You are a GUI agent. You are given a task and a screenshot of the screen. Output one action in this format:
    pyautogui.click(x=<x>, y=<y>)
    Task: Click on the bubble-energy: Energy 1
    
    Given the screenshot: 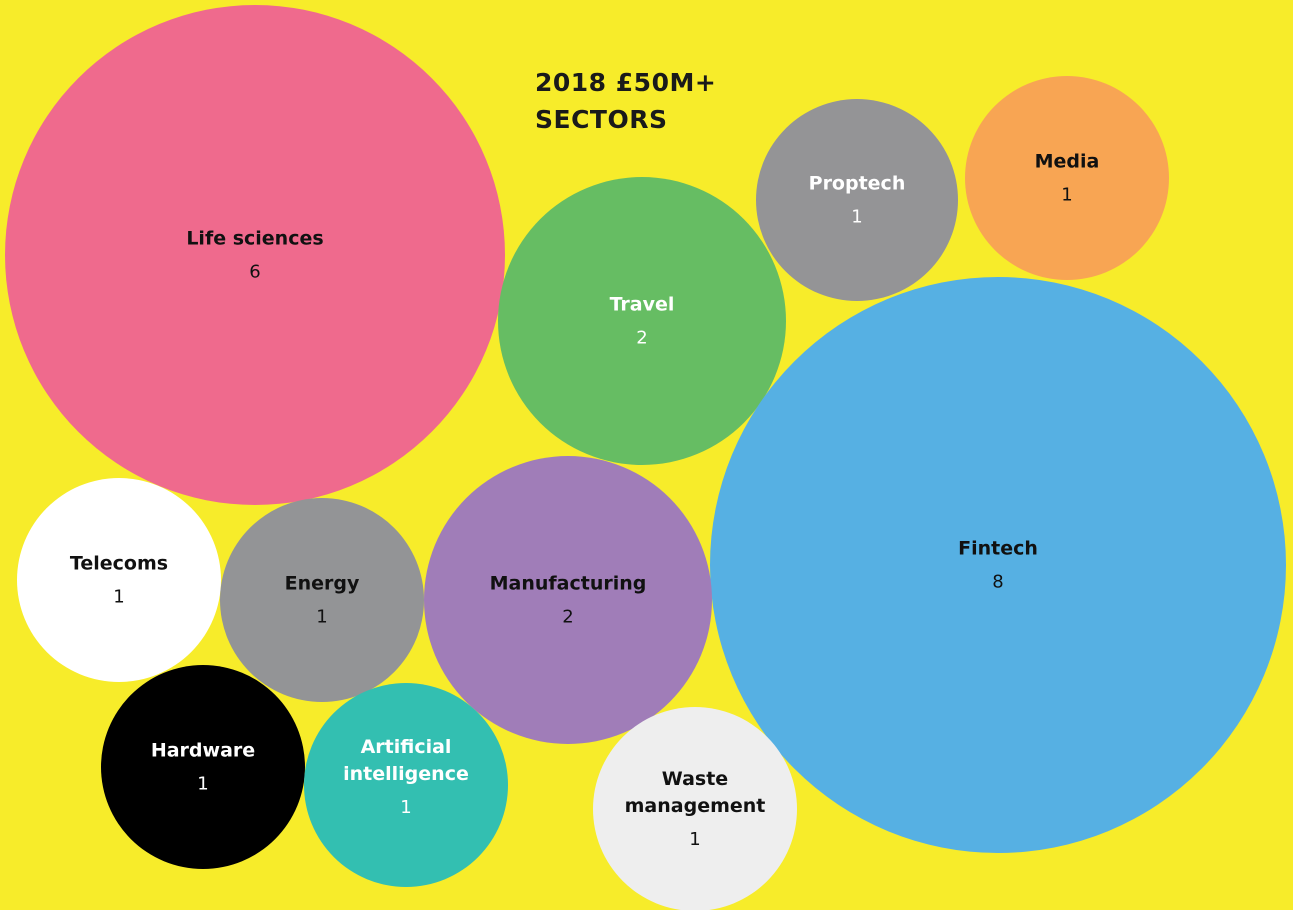 What is the action you would take?
    pyautogui.click(x=322, y=600)
    